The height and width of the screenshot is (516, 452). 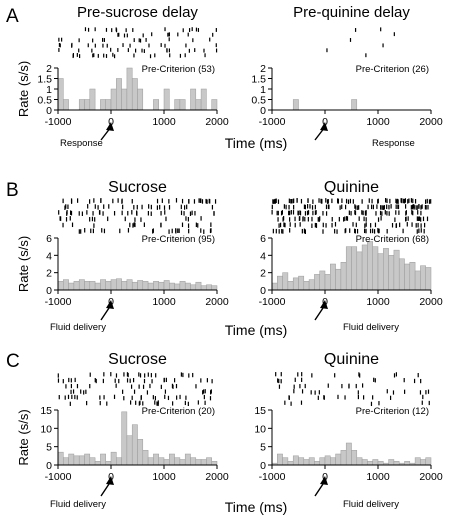 I want to click on chart-title: Quinine, so click(x=351, y=187).